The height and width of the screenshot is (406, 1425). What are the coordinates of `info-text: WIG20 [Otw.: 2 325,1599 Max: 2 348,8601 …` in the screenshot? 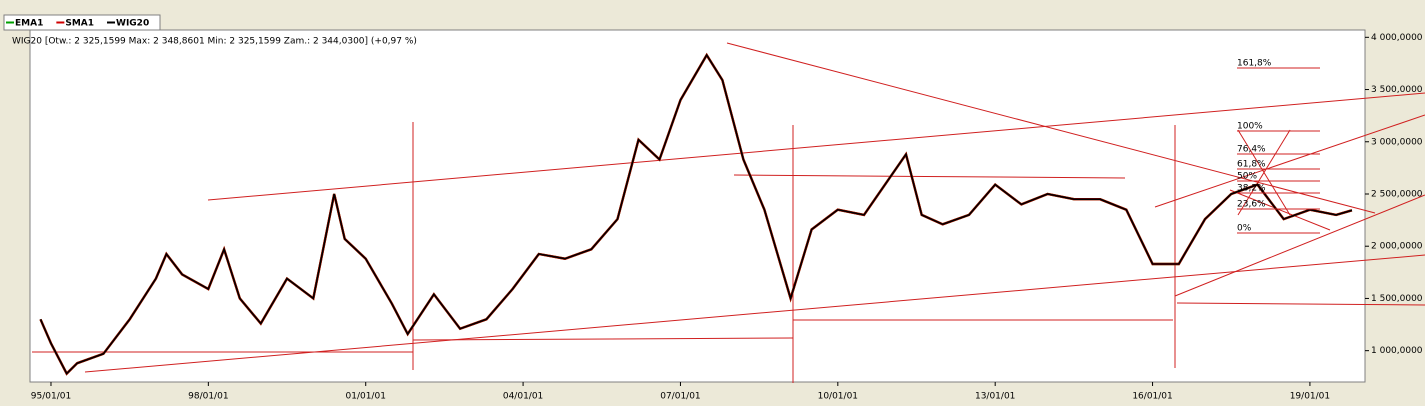 It's located at (214, 42).